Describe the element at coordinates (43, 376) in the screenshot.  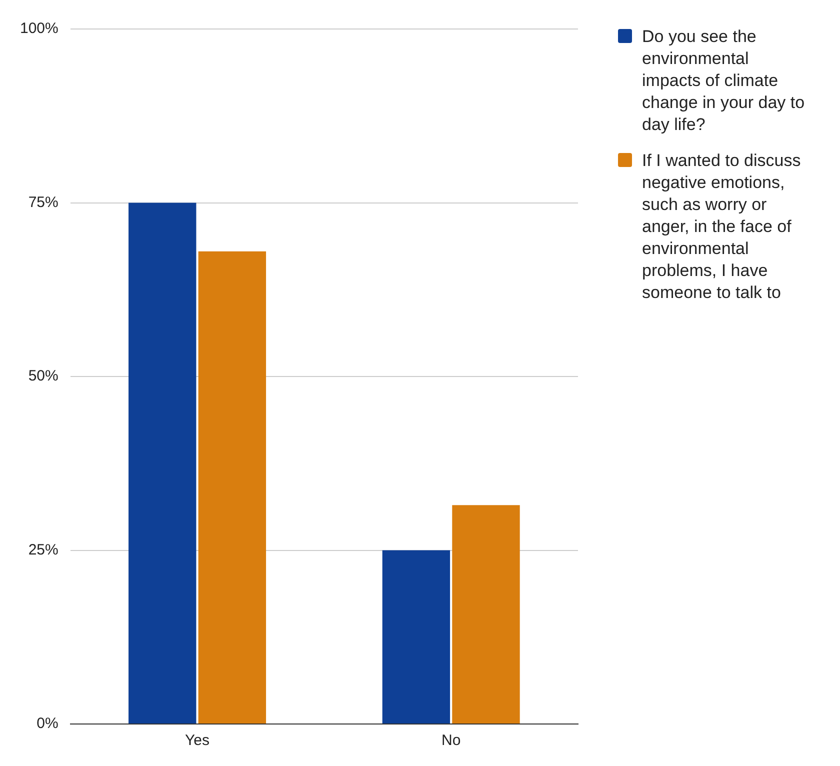
I see `y-tick-label: 50%` at that location.